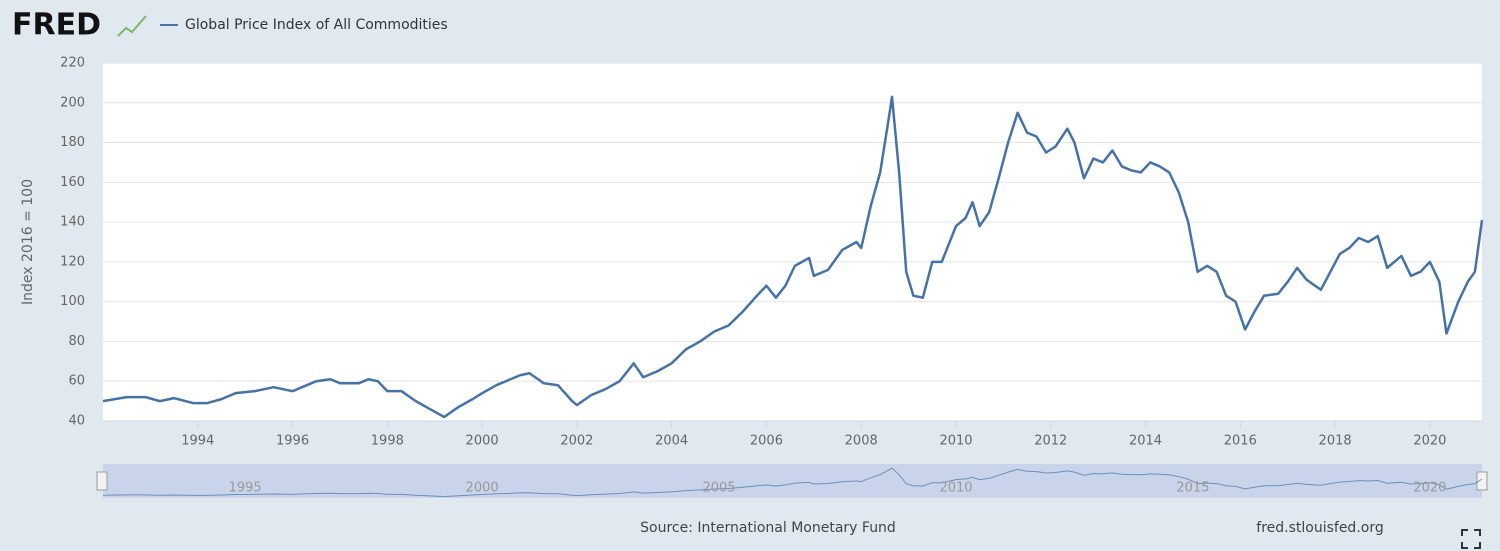  Describe the element at coordinates (955, 488) in the screenshot. I see `nav-tick-label: 2010` at that location.